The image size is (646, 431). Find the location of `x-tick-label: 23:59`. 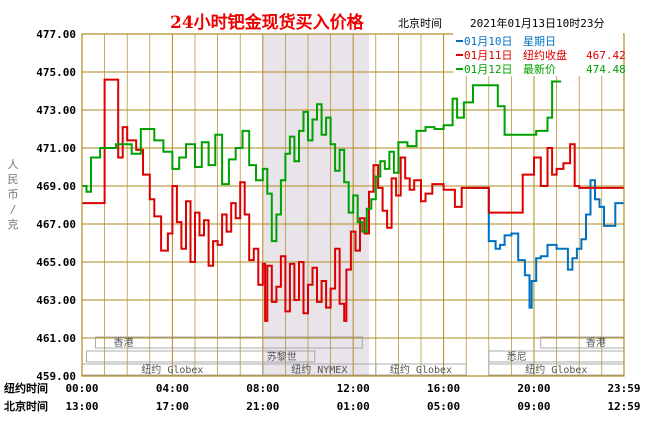

x-tick-label: 23:59 is located at coordinates (623, 388).